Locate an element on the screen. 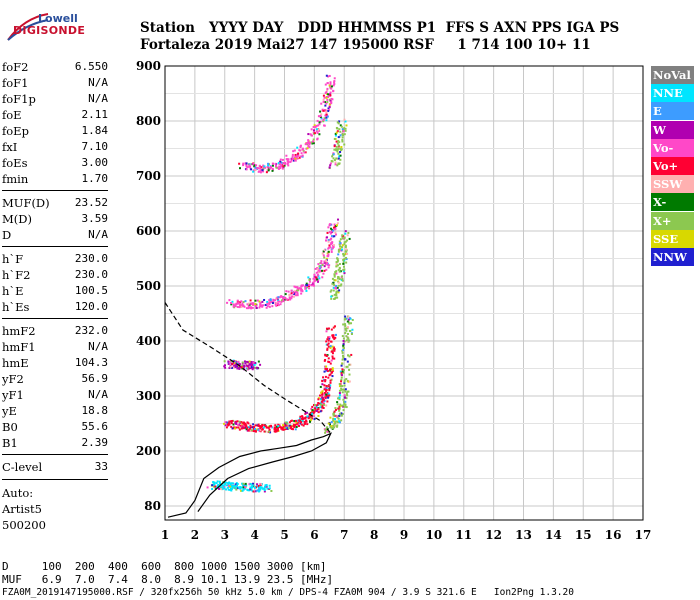 The image size is (700, 600). y-tick-label: 600 is located at coordinates (148, 231).